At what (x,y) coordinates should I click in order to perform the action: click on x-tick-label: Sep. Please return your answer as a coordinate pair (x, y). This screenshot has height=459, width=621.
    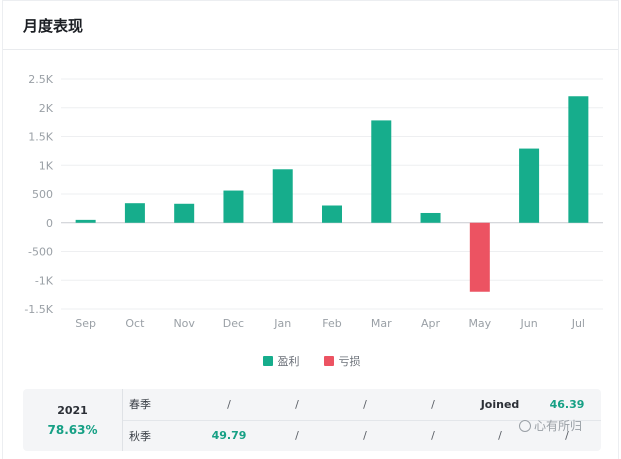
    Looking at the image, I should click on (85, 323).